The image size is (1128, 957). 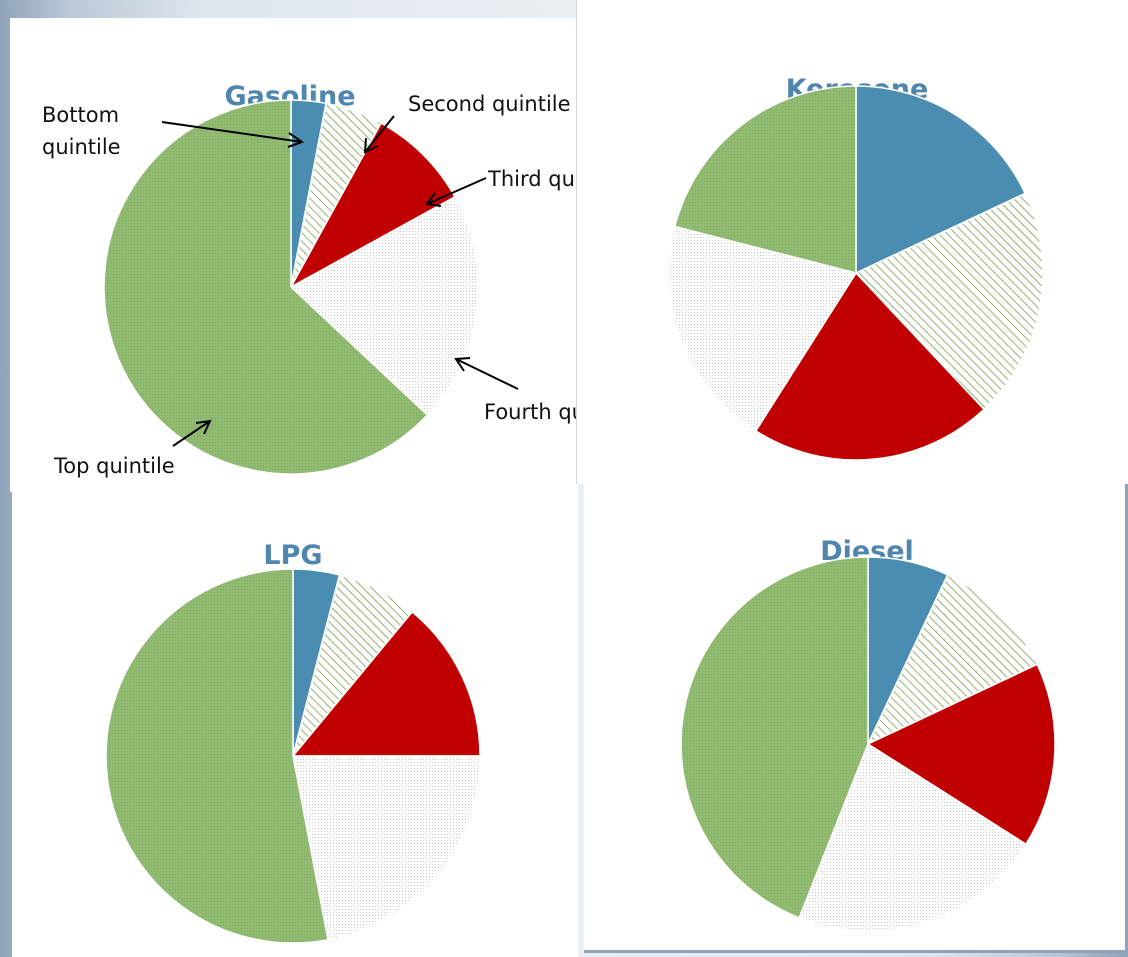 What do you see at coordinates (266, 287) in the screenshot?
I see `gasoline-slice-top-quintile` at bounding box center [266, 287].